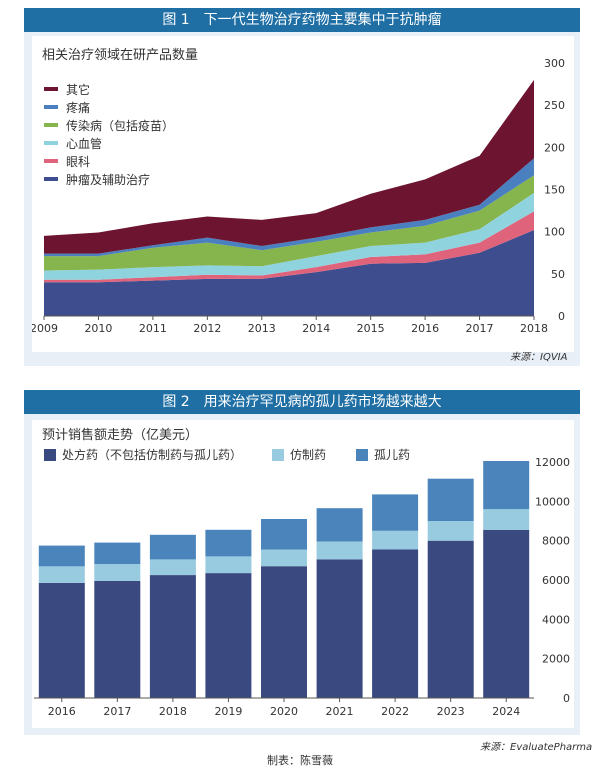 This screenshot has height=772, width=600. What do you see at coordinates (120, 435) in the screenshot?
I see `figure2-subtitle: 预计销售额走势（亿美元）` at bounding box center [120, 435].